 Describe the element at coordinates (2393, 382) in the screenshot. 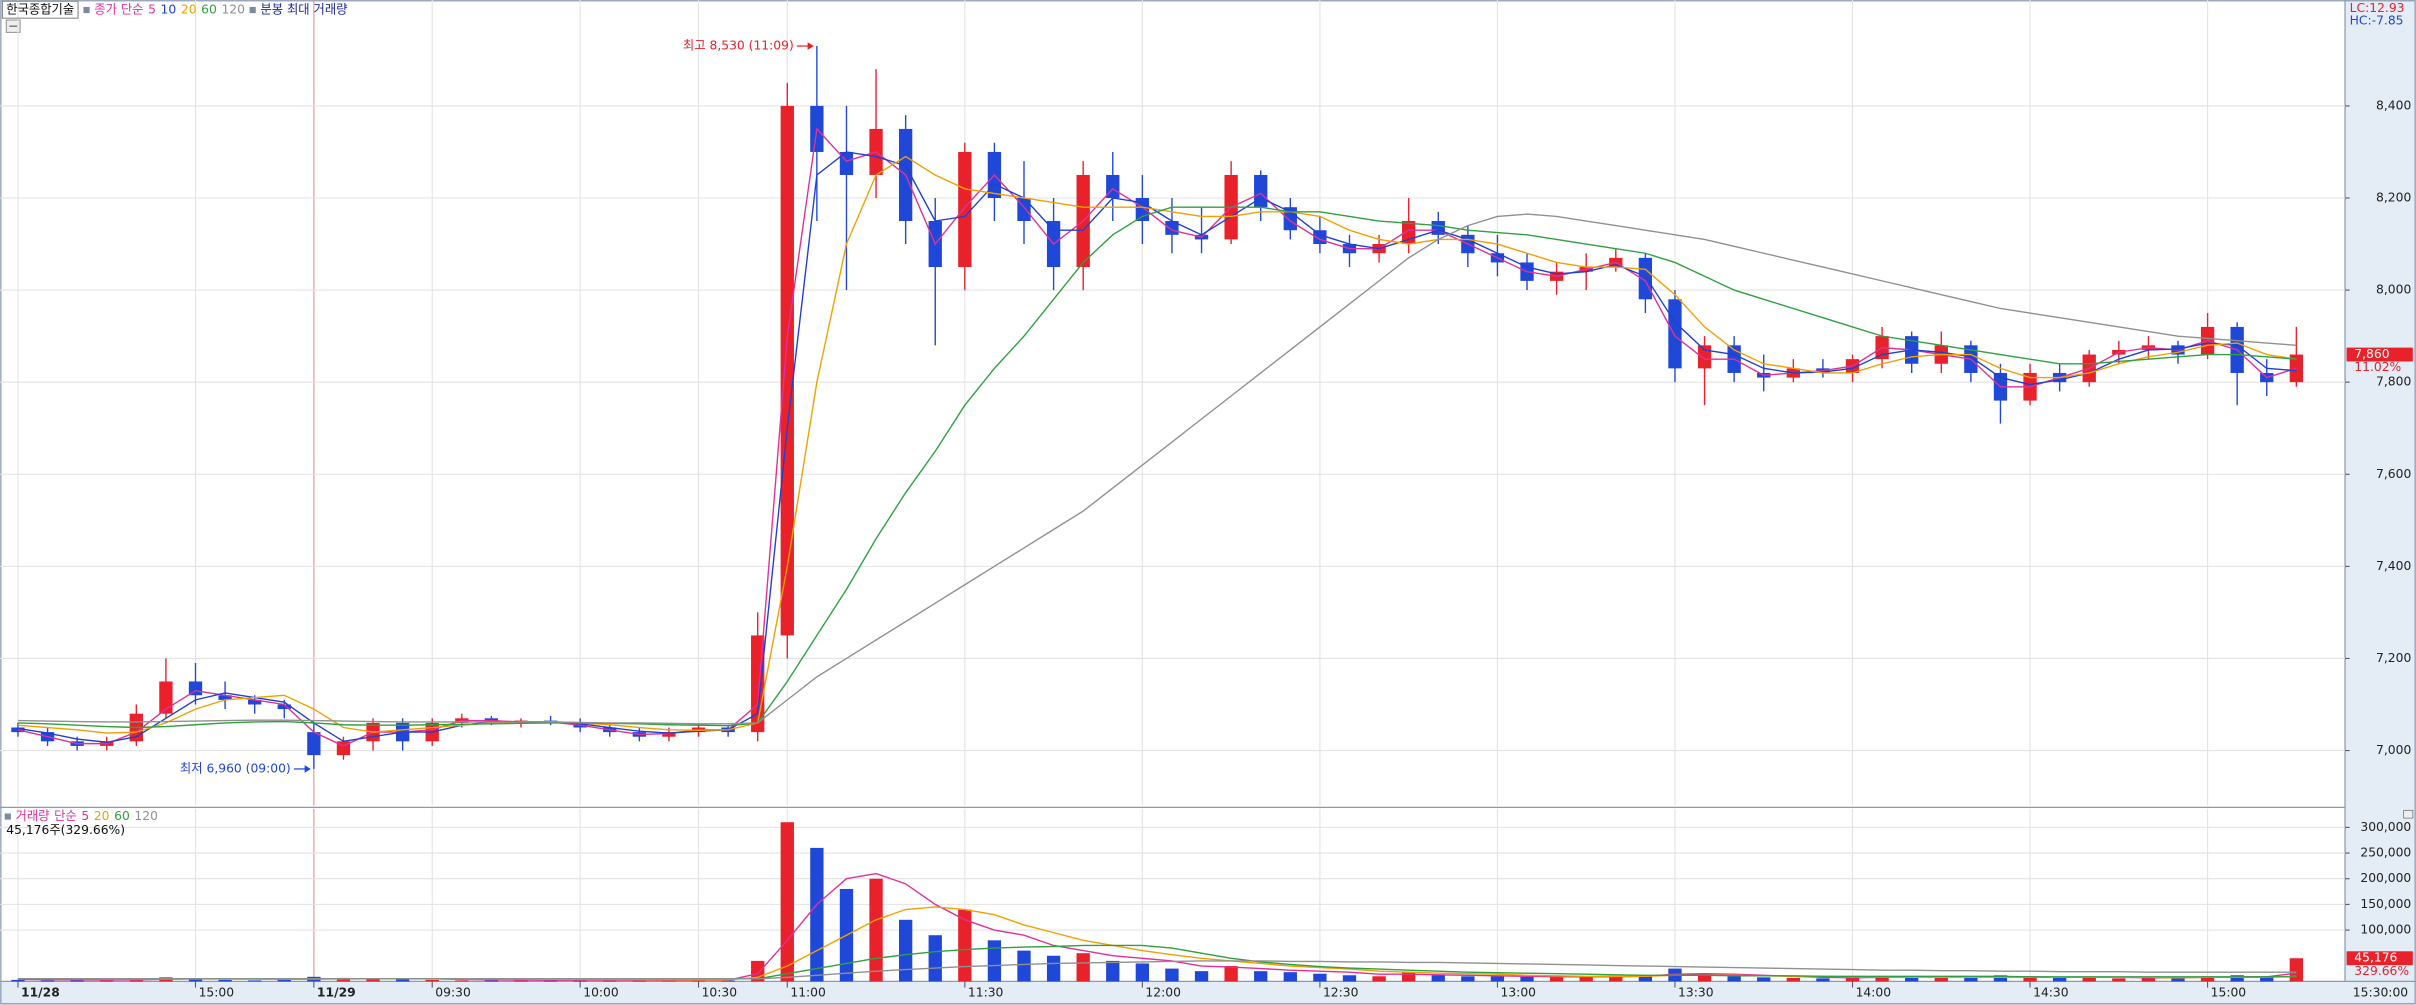

I see `y-tick-label: 7,800` at that location.